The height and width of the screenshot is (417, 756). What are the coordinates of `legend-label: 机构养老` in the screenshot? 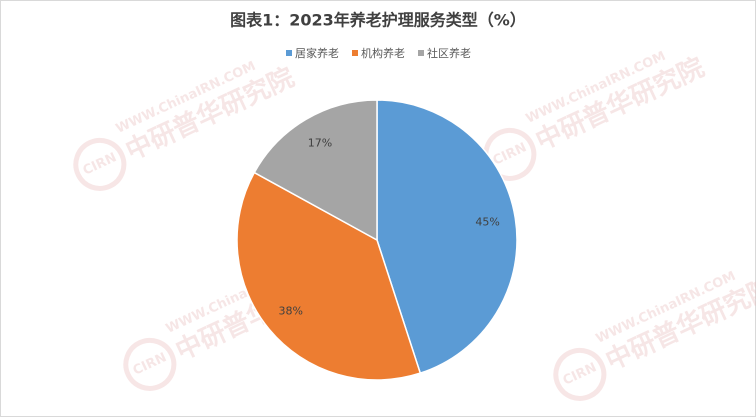 It's located at (383, 53).